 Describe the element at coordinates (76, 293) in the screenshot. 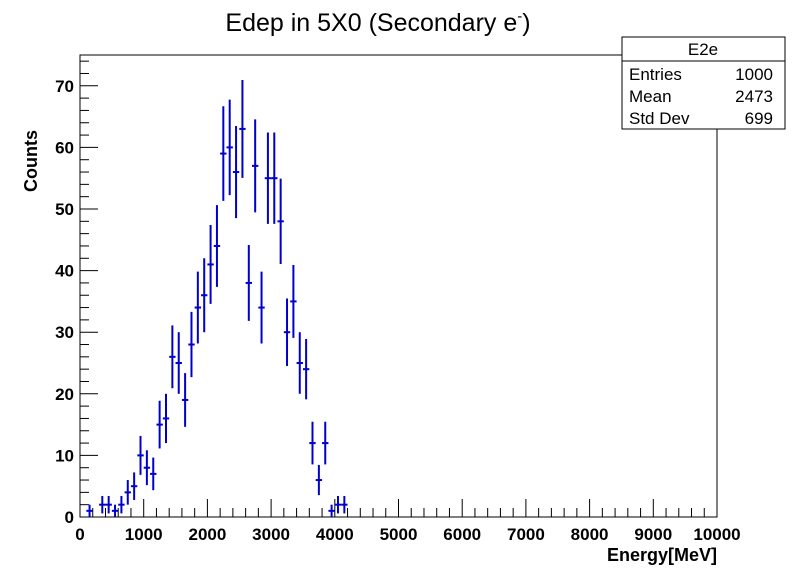

I see `y-axis: 0 10 20 30 40 50 60 70` at that location.